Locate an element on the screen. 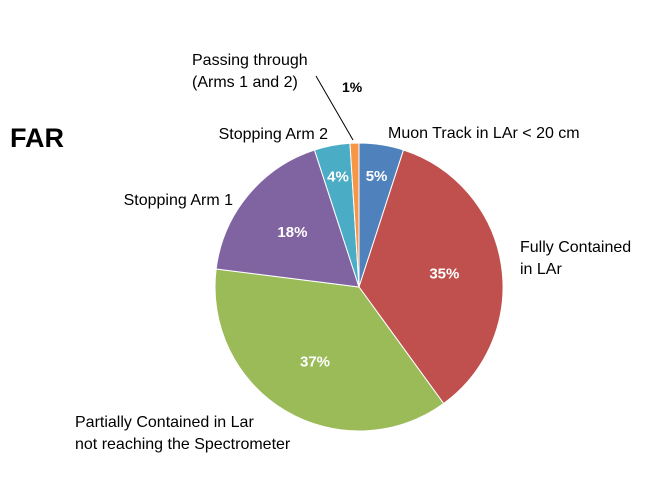 This screenshot has width=654, height=496. value-label-fully-contained: 35% is located at coordinates (444, 273).